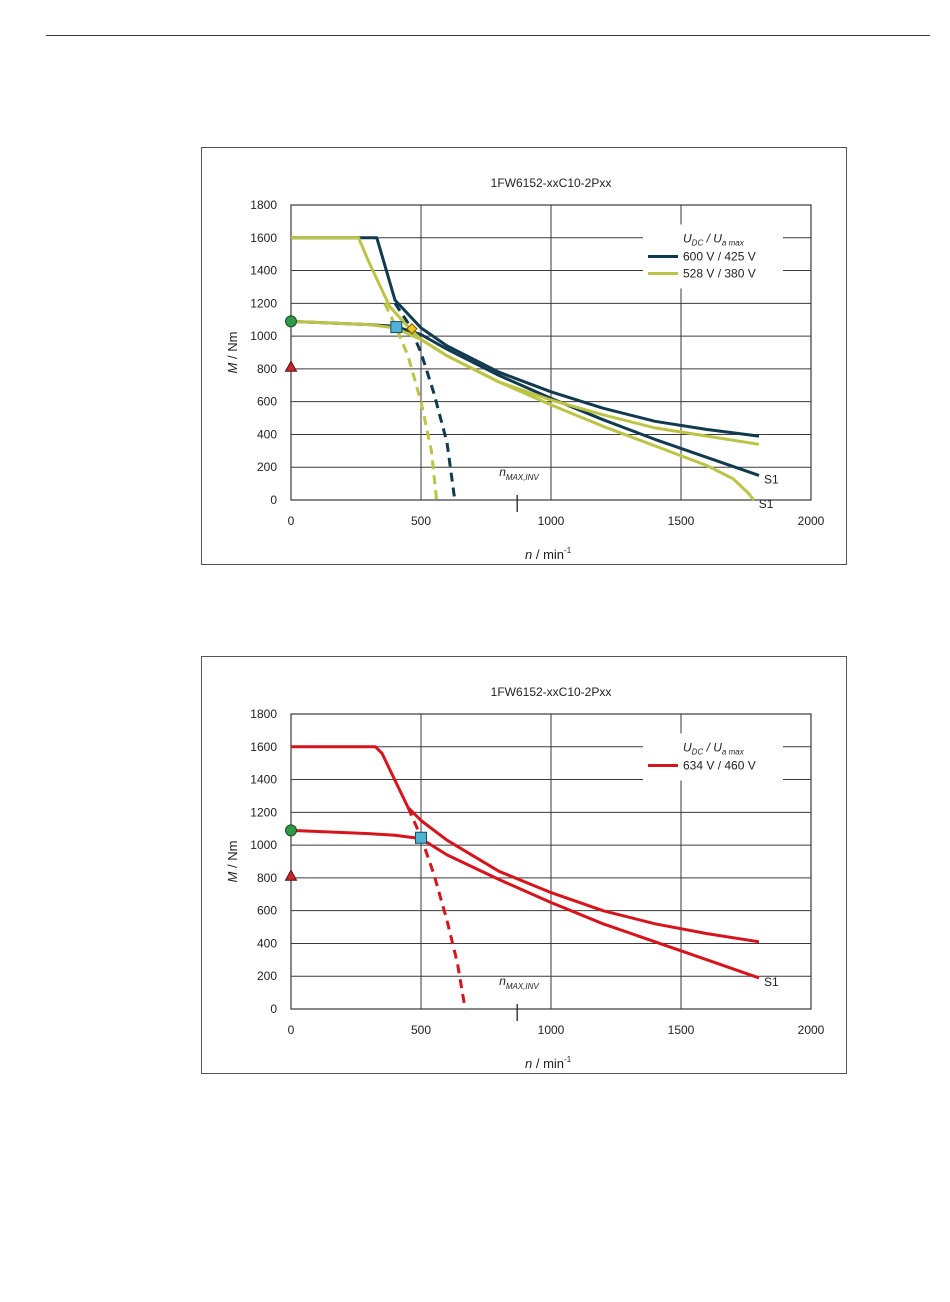 The height and width of the screenshot is (1302, 950). I want to click on legend-label: 600 V / 425 V, so click(719, 257).